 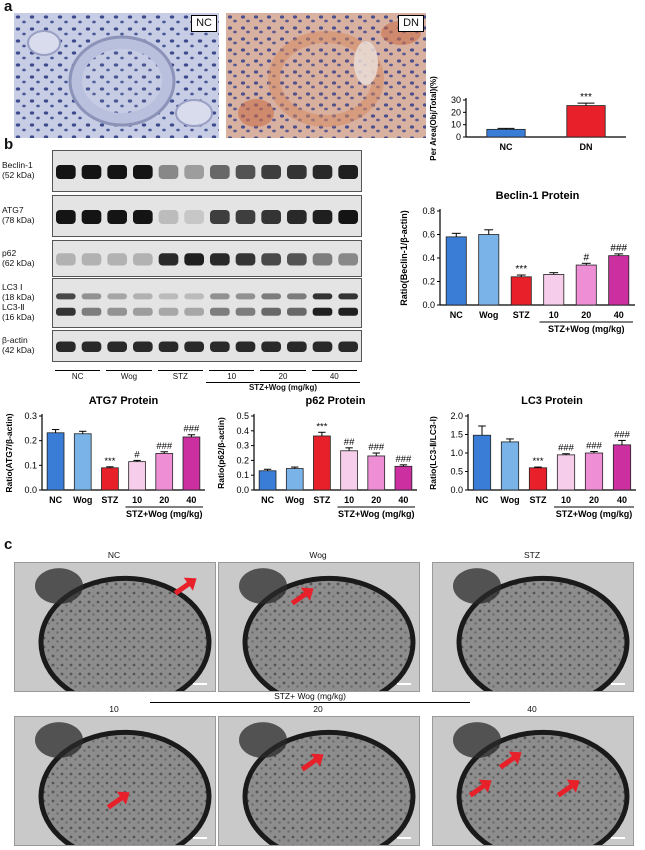 I want to click on y-tick-label: 2.0, so click(x=456, y=416).